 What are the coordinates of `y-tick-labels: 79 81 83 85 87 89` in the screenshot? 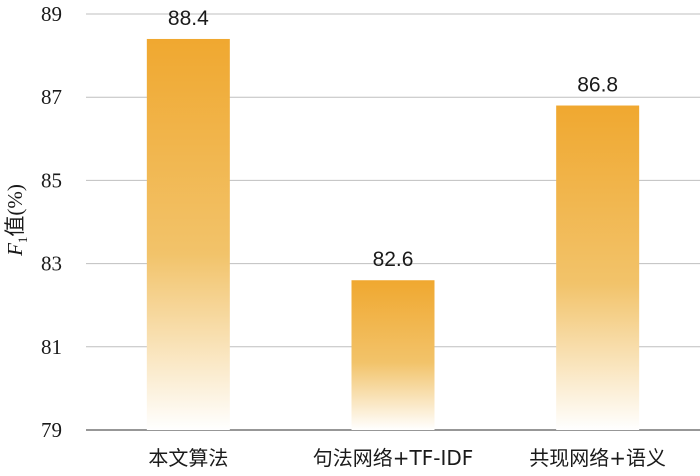 It's located at (51, 222).